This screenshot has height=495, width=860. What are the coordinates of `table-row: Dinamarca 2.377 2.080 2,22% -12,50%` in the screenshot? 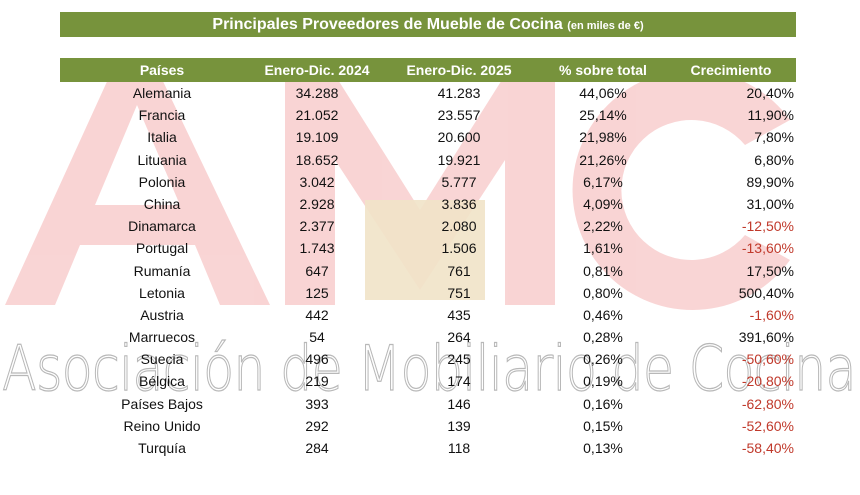 It's located at (428, 226).